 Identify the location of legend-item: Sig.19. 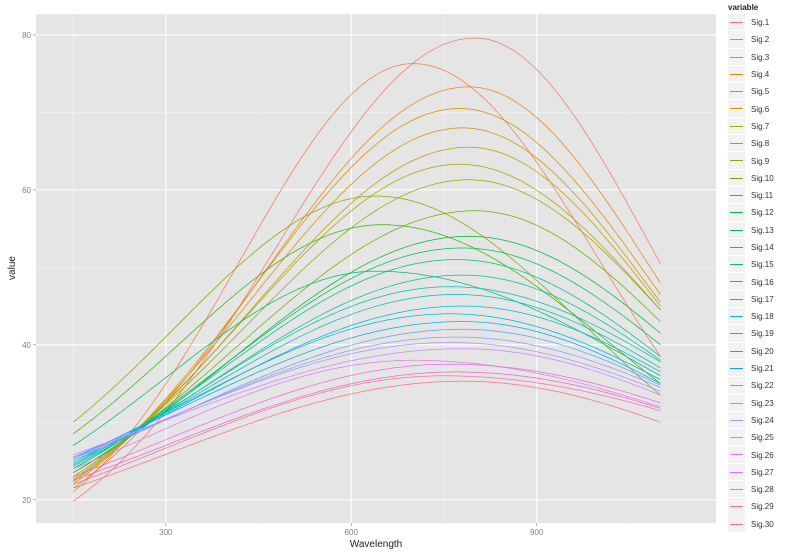
(764, 334).